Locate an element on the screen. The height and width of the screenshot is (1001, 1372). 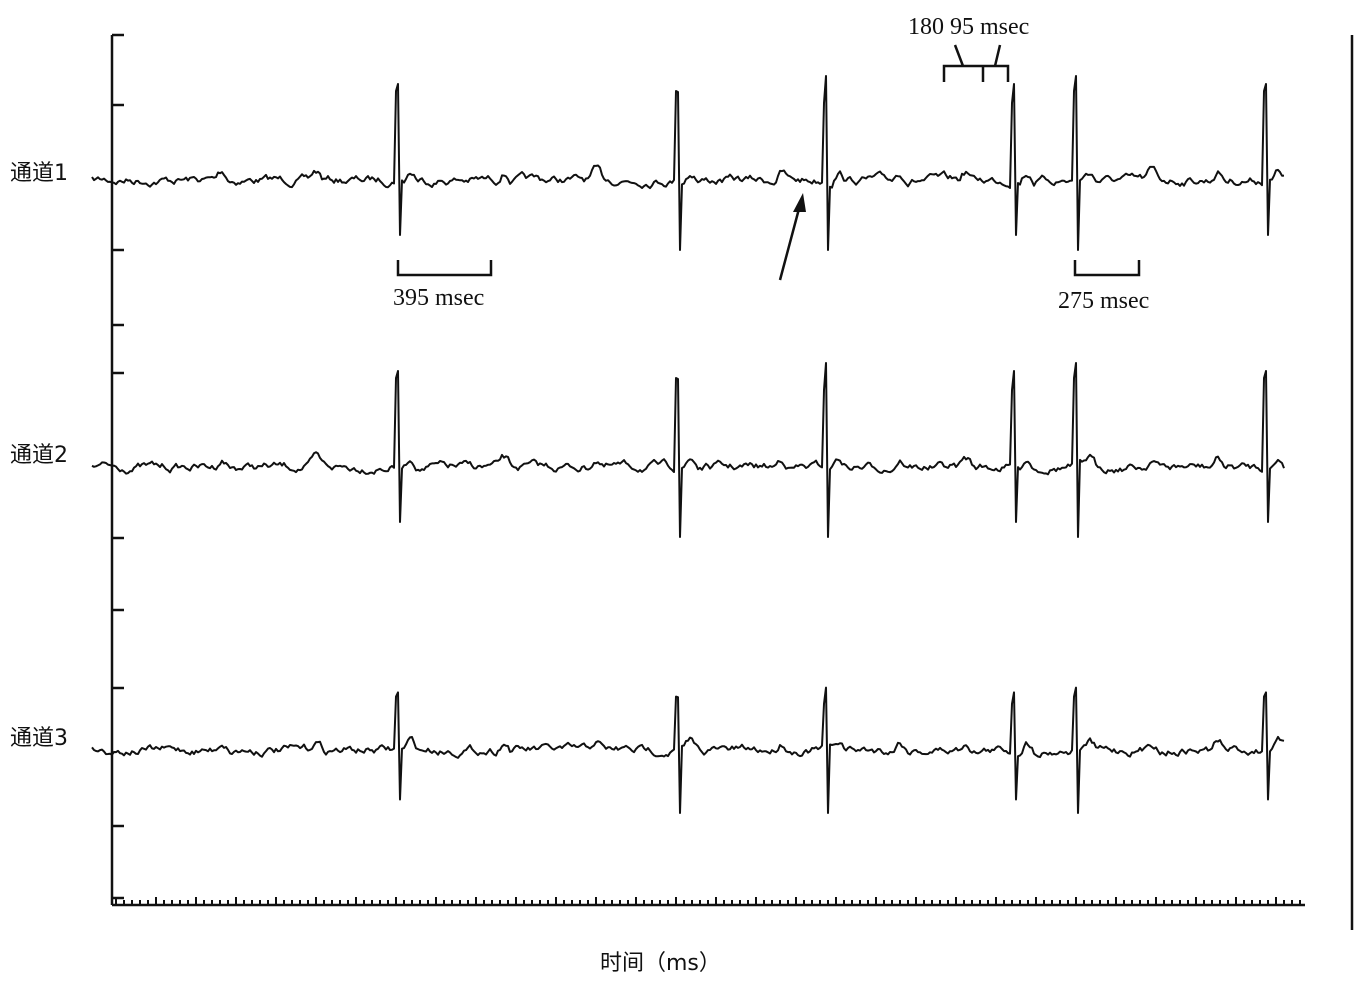
channel-label: 通道2 is located at coordinates (39, 455).